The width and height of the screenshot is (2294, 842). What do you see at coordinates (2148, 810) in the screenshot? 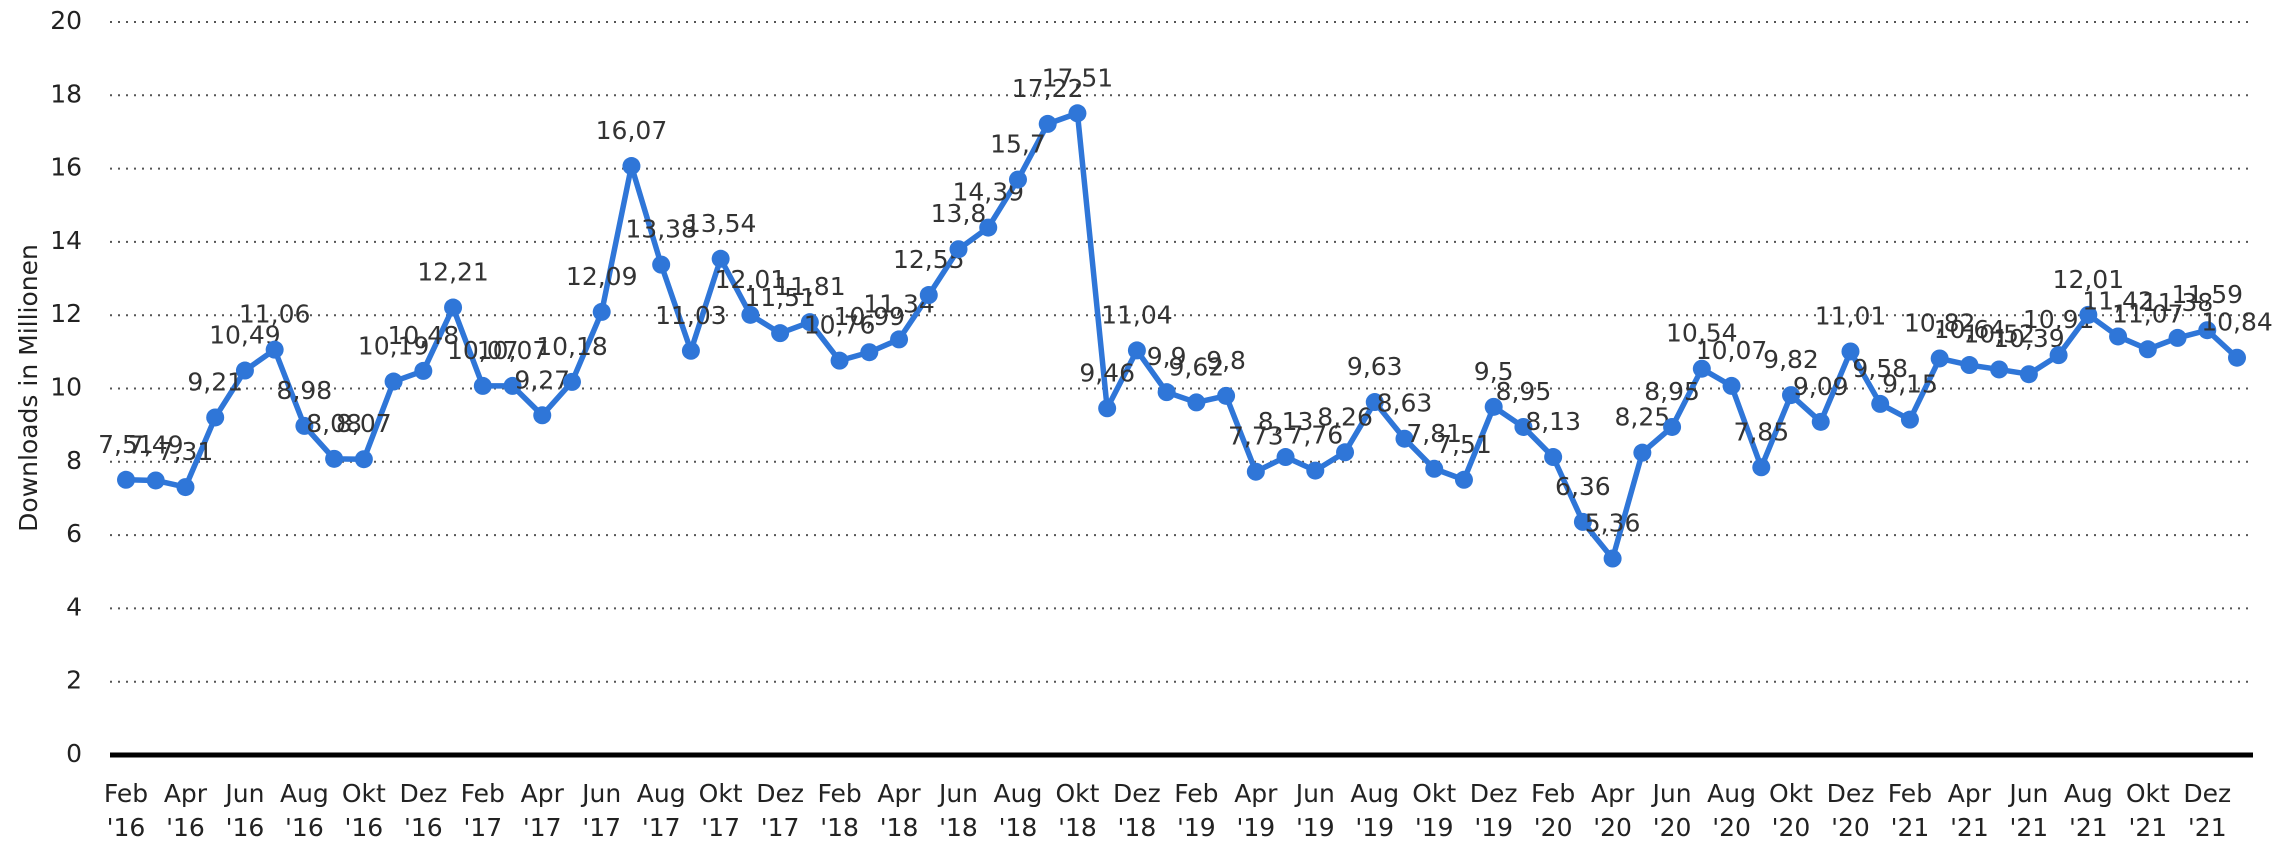
I see `x-tick-label: Okt '21` at bounding box center [2148, 810].